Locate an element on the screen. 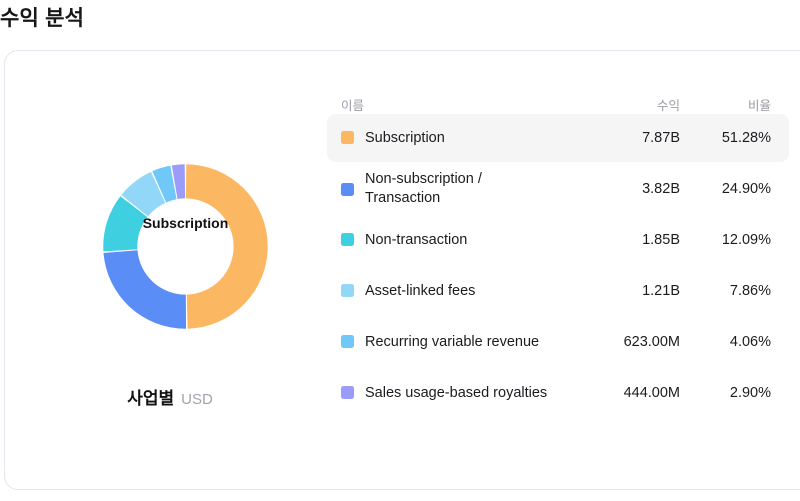 This screenshot has height=501, width=800. donut-segments is located at coordinates (185, 246).